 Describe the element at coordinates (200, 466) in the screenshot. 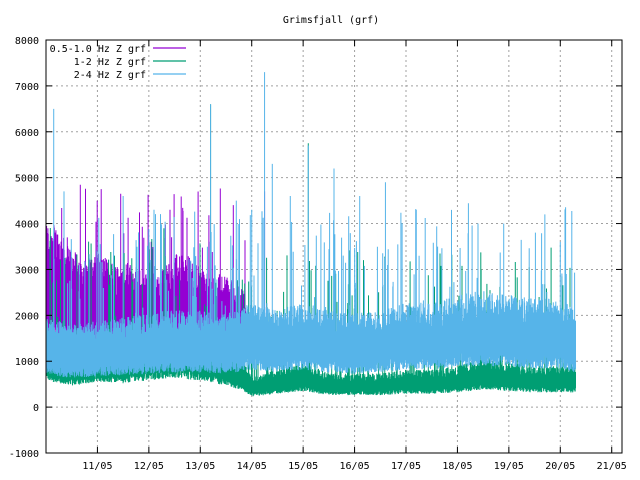

I see `x-tick-label: 13/05` at that location.